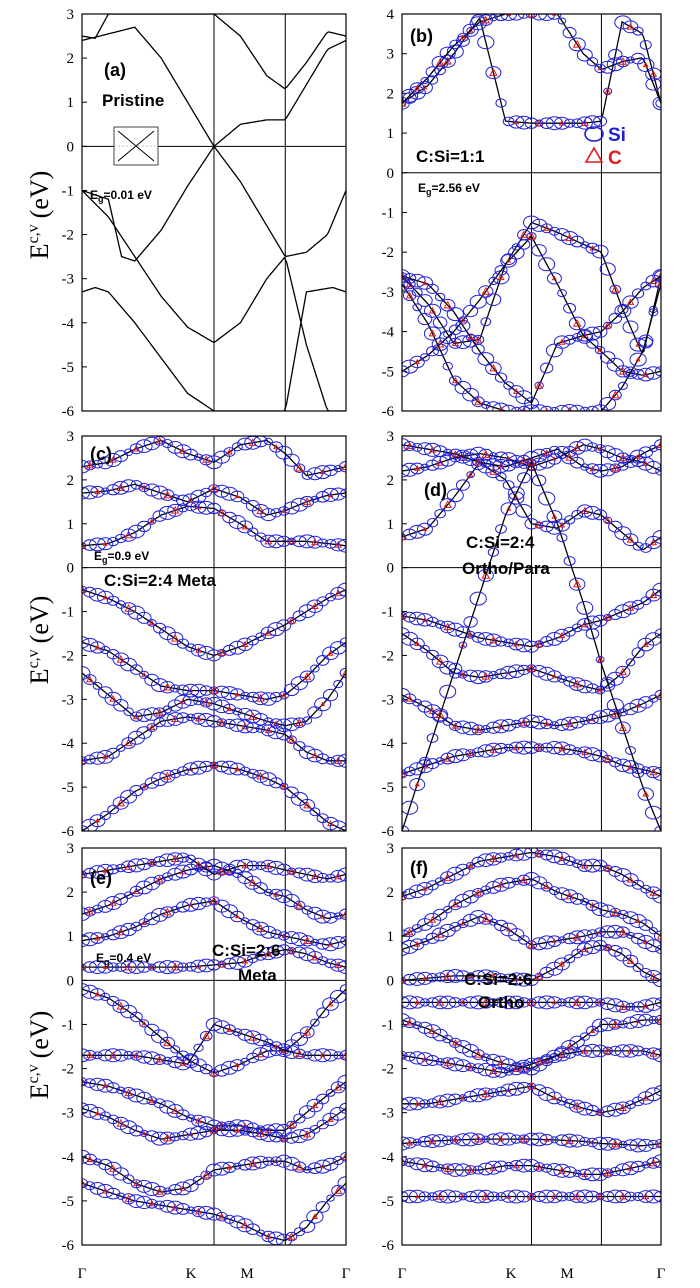 The height and width of the screenshot is (1288, 700). Describe the element at coordinates (531, 287) in the screenshot. I see `band-line-vb1` at that location.